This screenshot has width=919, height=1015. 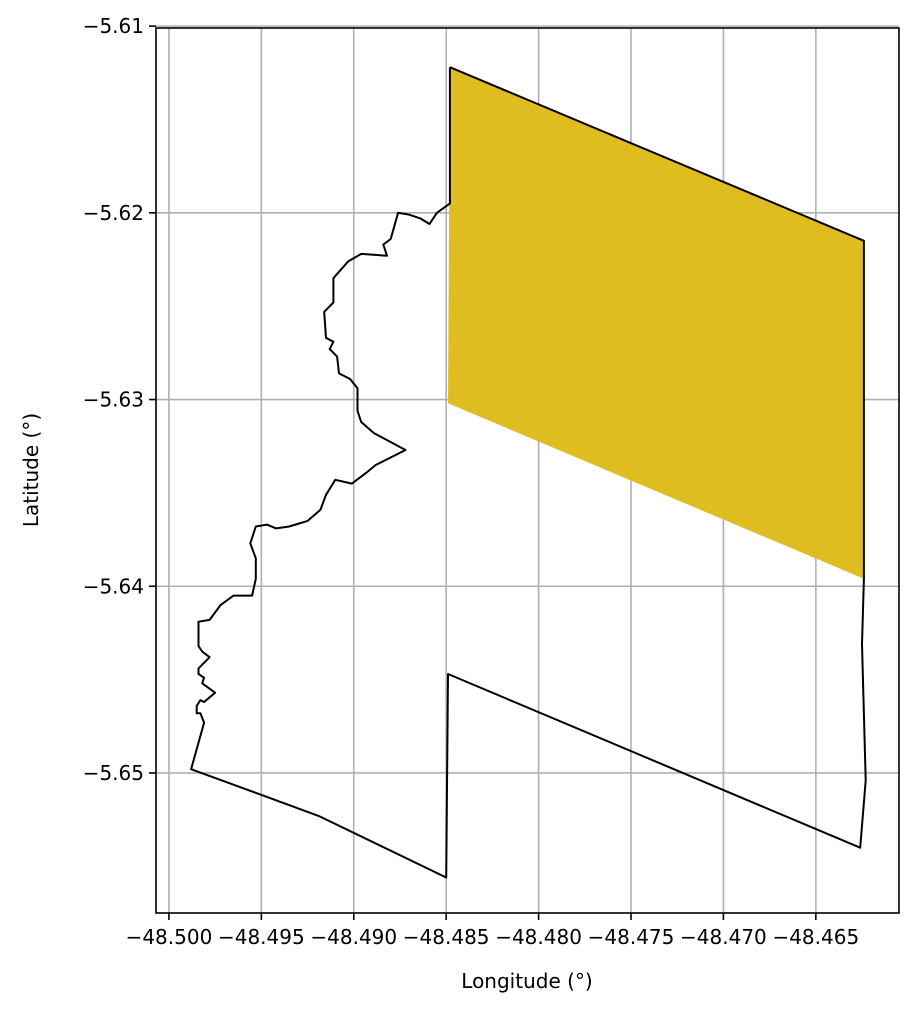 I want to click on x-tick-label-3: −48.485, so click(x=446, y=937).